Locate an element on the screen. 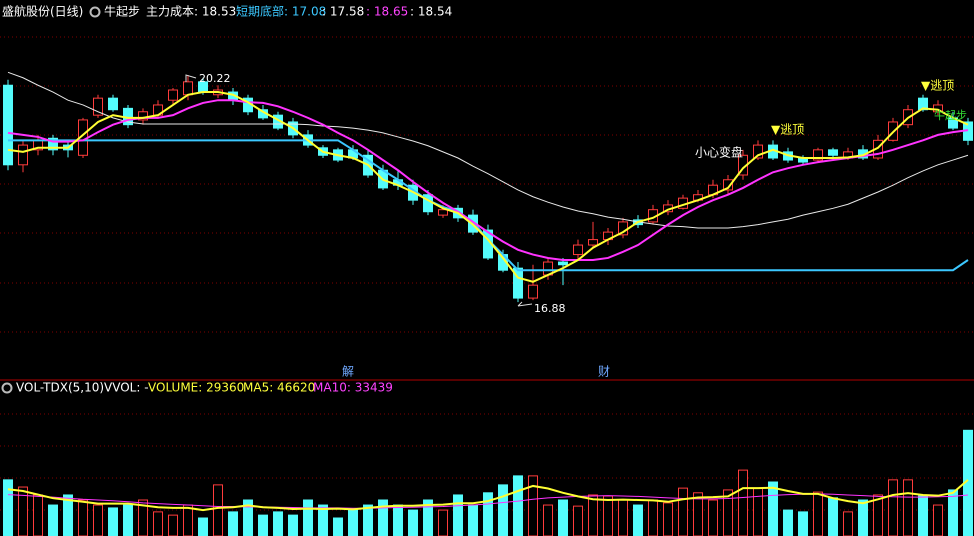  header-item: : 18.65 is located at coordinates (387, 12).